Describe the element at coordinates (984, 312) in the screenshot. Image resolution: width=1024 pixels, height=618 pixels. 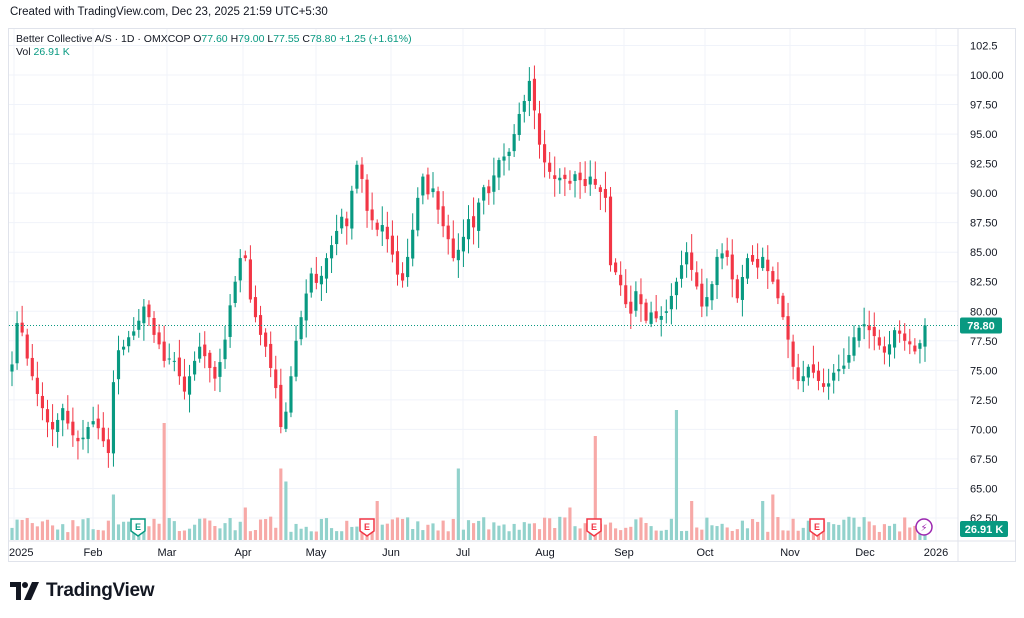
I see `y-tick-label: 80.00` at that location.